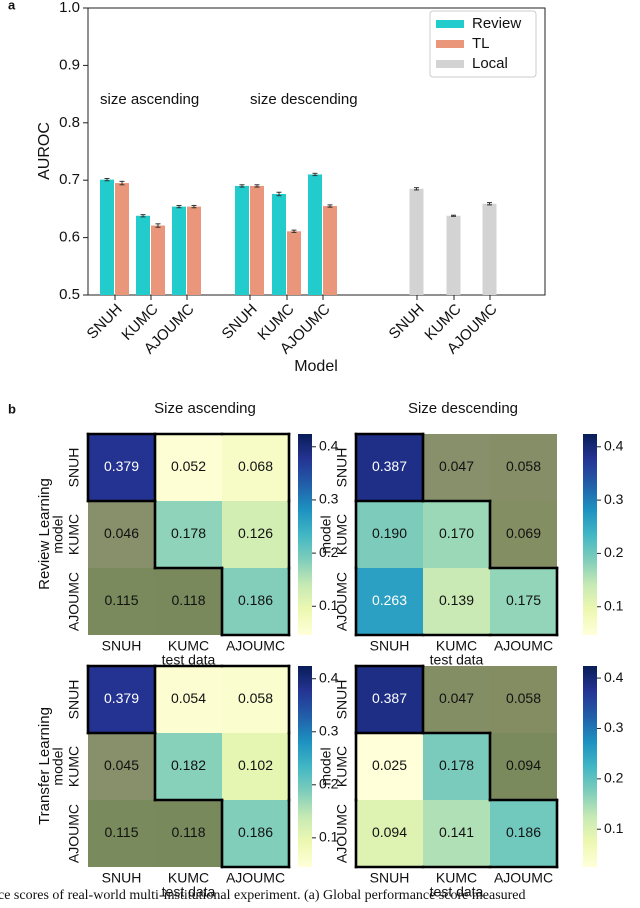 The image size is (640, 908). I want to click on cell-label: 0.068, so click(255, 466).